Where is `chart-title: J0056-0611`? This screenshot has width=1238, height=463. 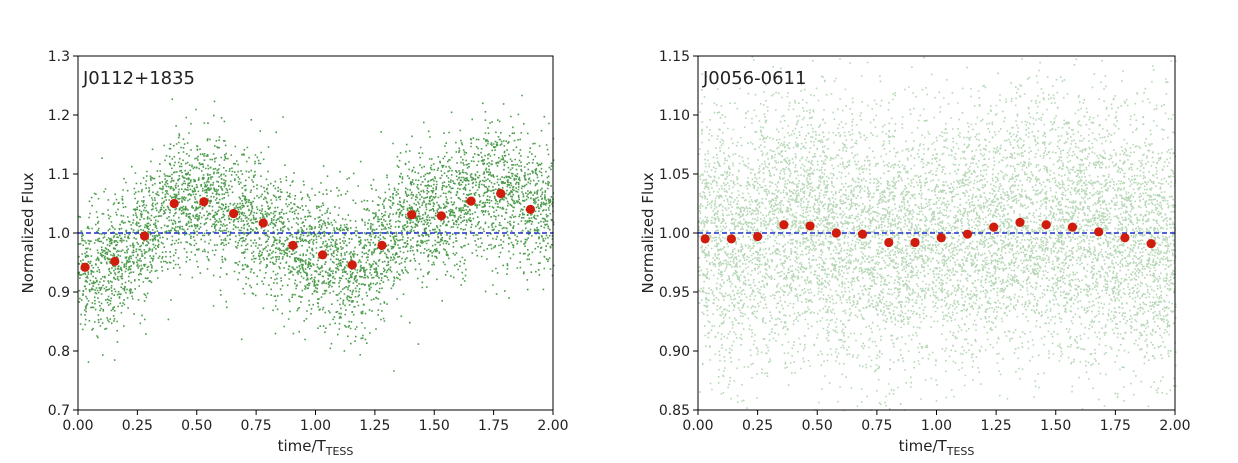
chart-title: J0056-0611 is located at coordinates (754, 78).